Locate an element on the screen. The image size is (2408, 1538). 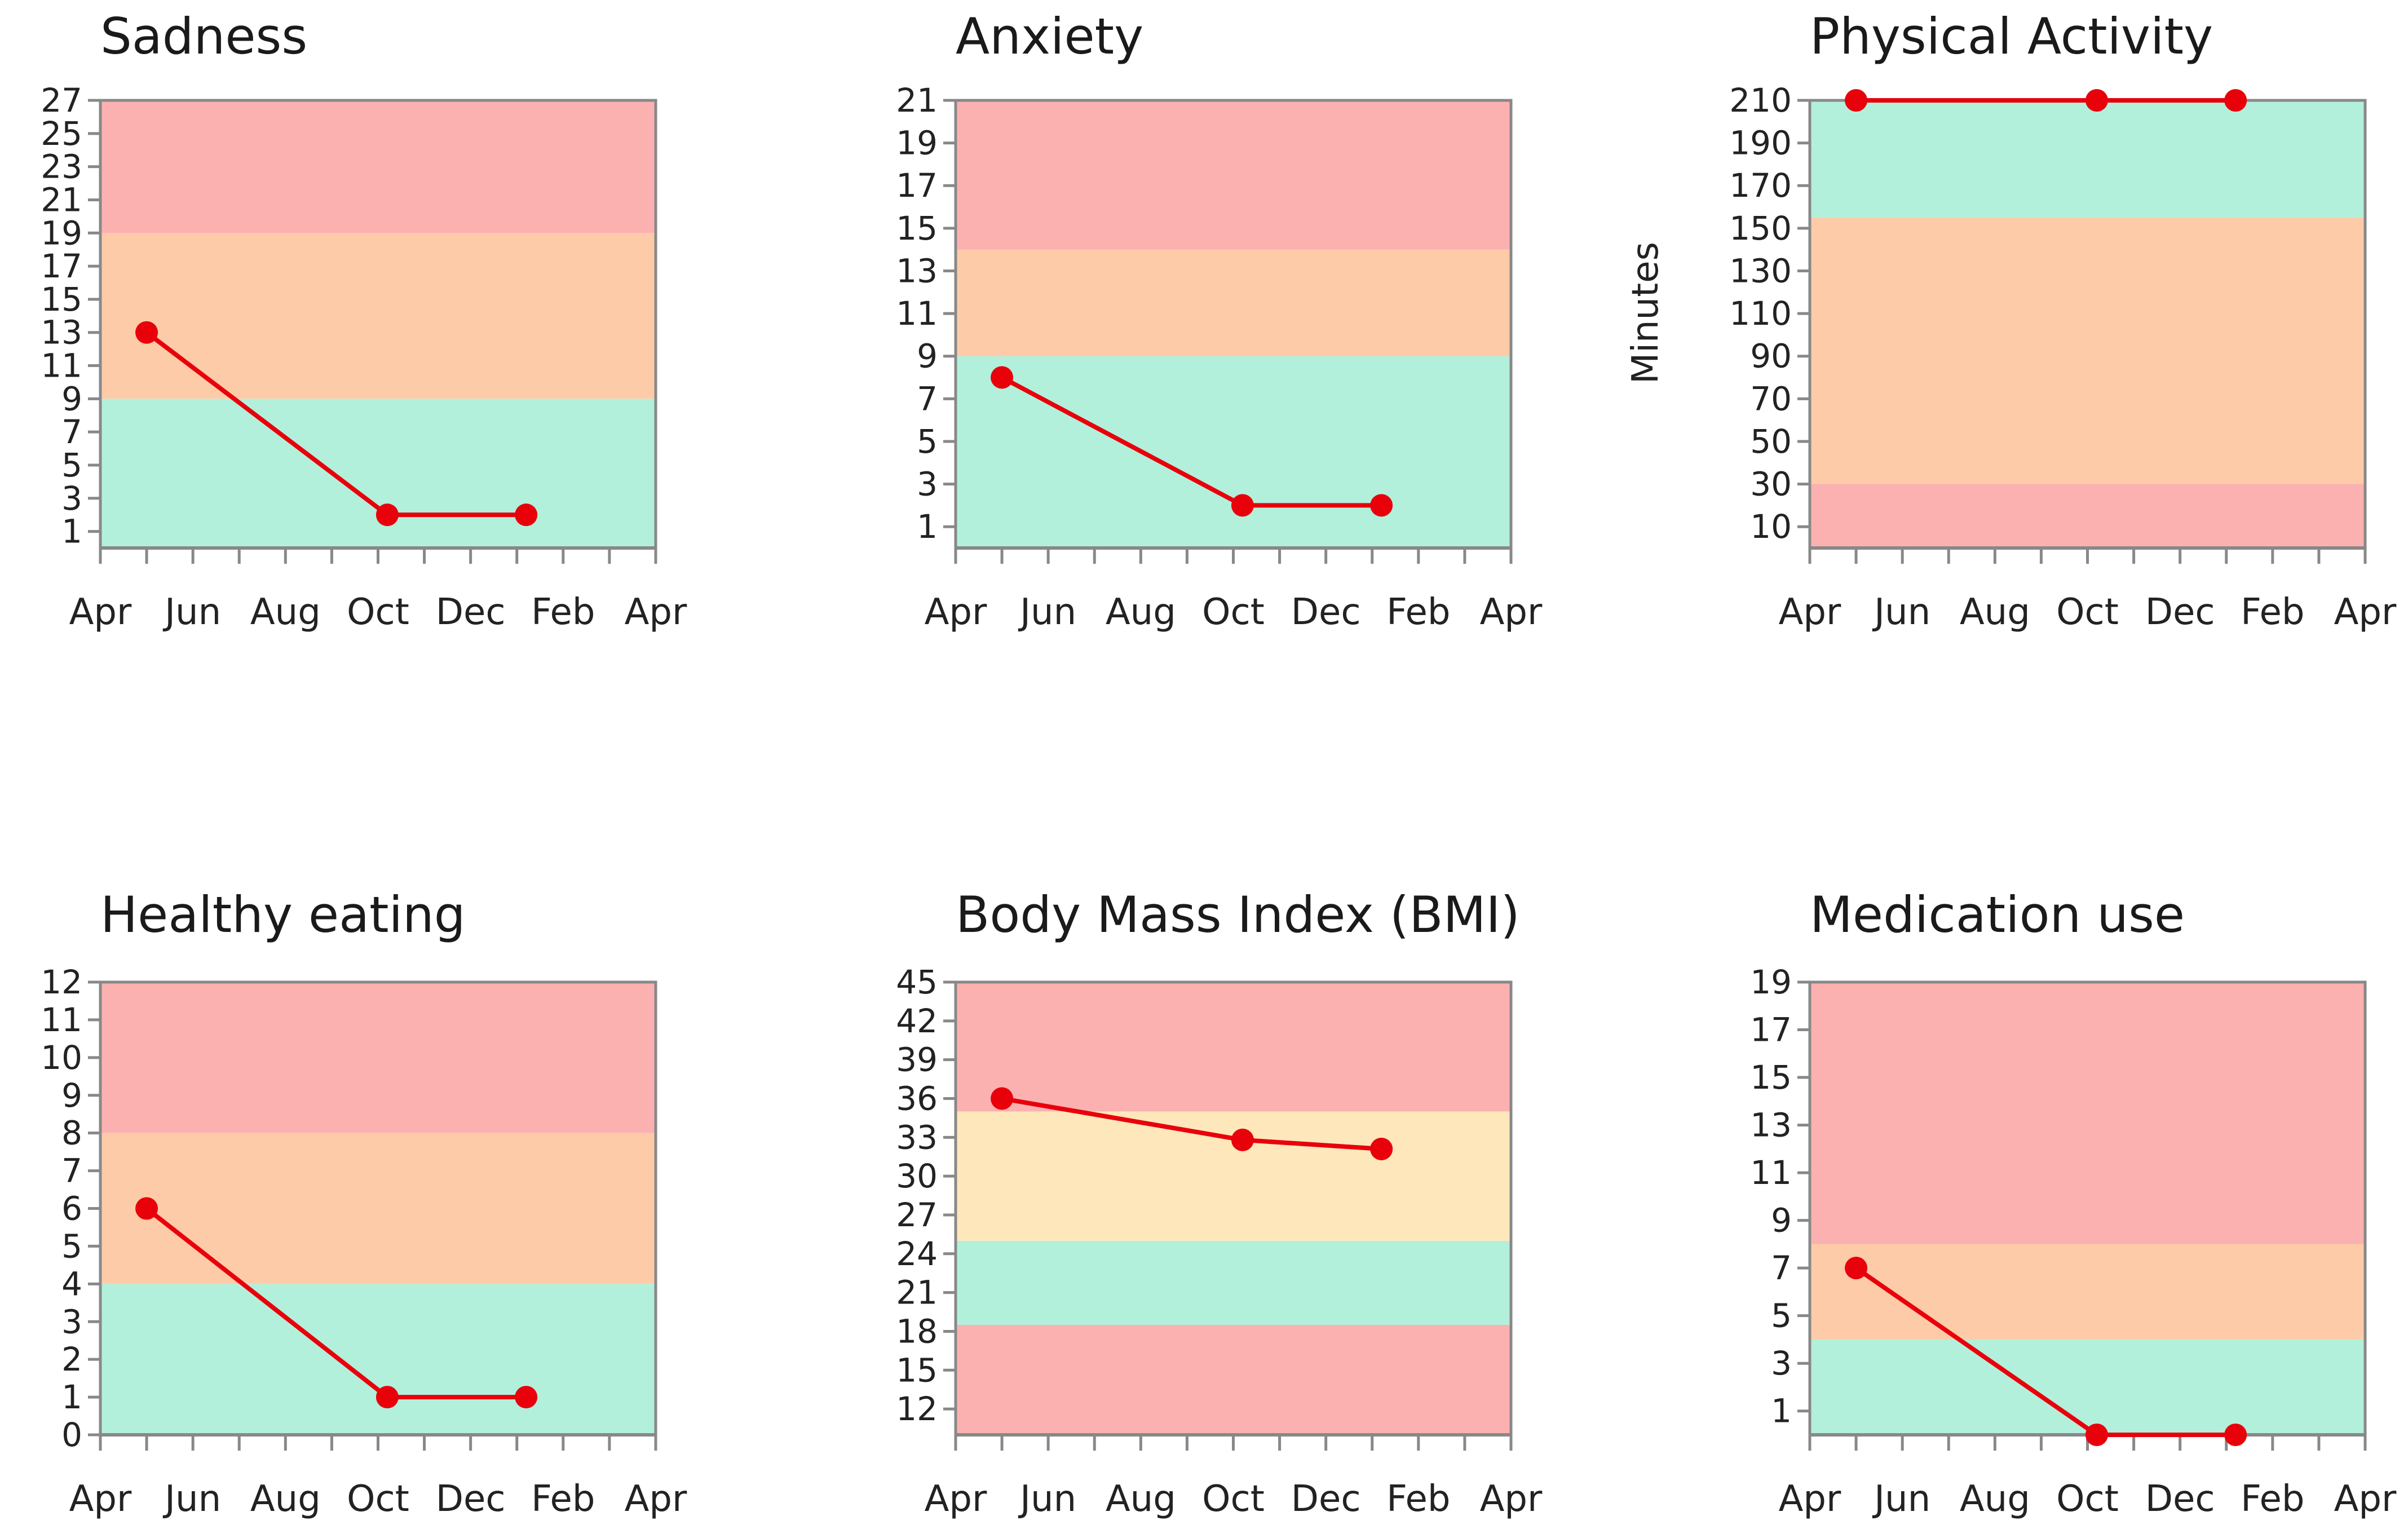
y-tick-label: 170 is located at coordinates (1760, 185).